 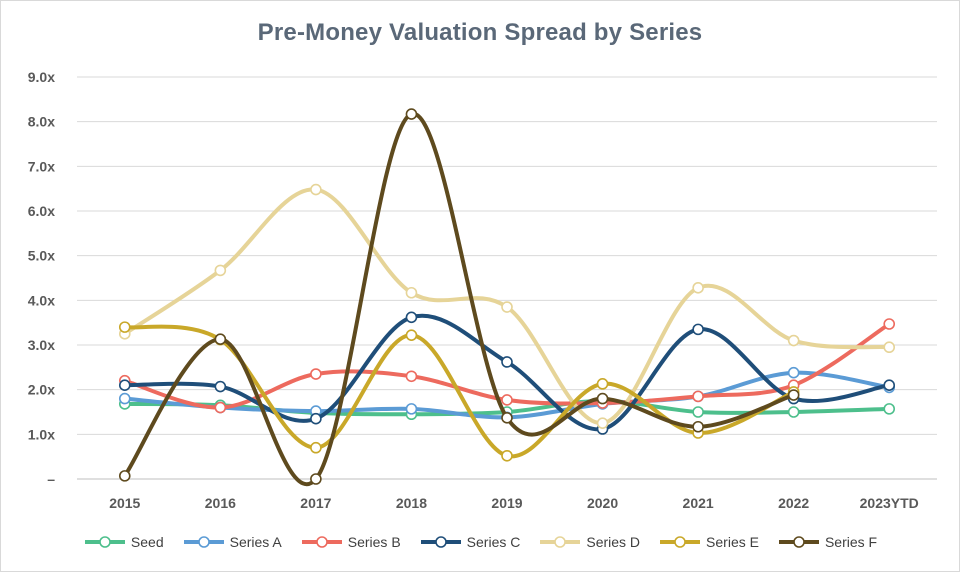 I want to click on x-tick-label: 2019, so click(x=506, y=503).